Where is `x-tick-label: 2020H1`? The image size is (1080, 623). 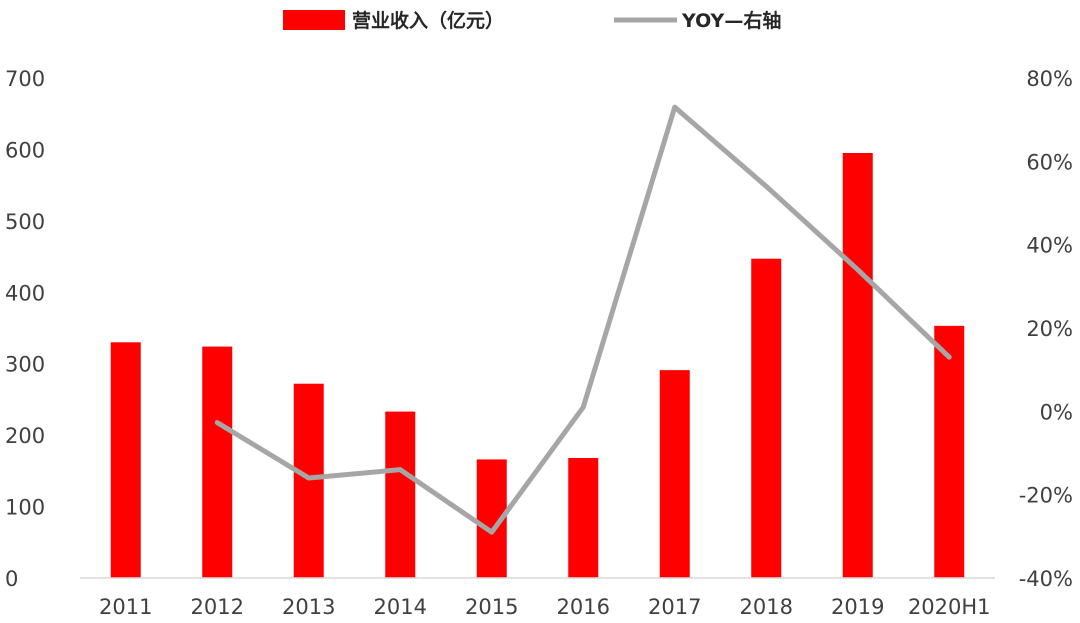 x-tick-label: 2020H1 is located at coordinates (949, 607).